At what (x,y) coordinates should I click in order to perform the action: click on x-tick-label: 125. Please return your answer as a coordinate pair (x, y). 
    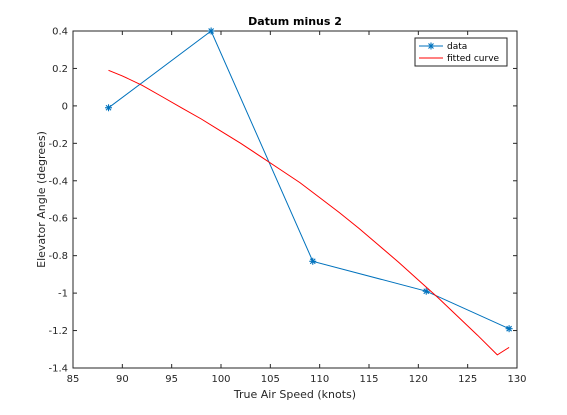
    Looking at the image, I should click on (467, 379).